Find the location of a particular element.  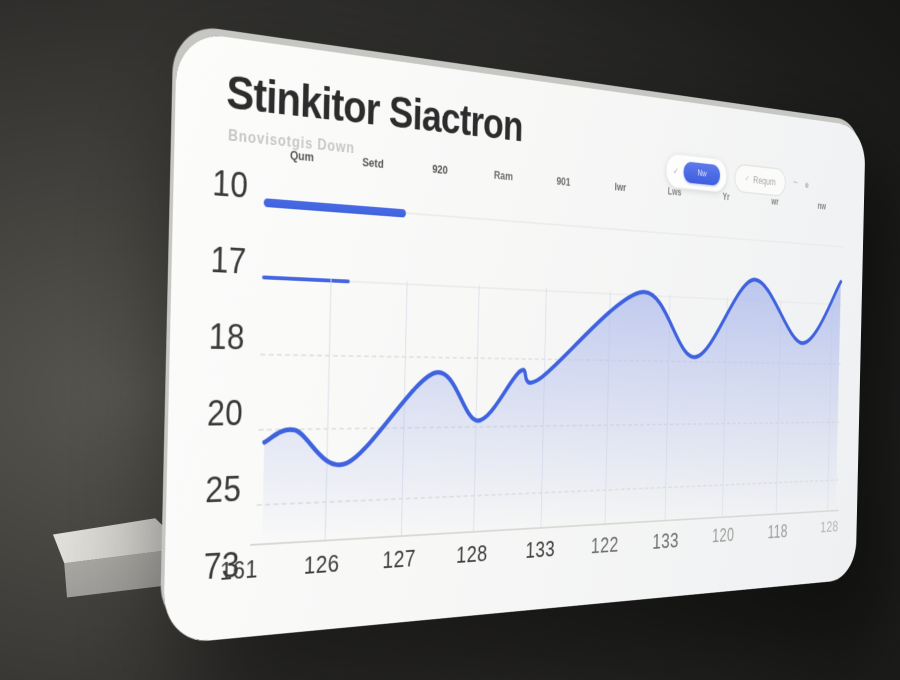

y-axis-label: 10 is located at coordinates (230, 184).